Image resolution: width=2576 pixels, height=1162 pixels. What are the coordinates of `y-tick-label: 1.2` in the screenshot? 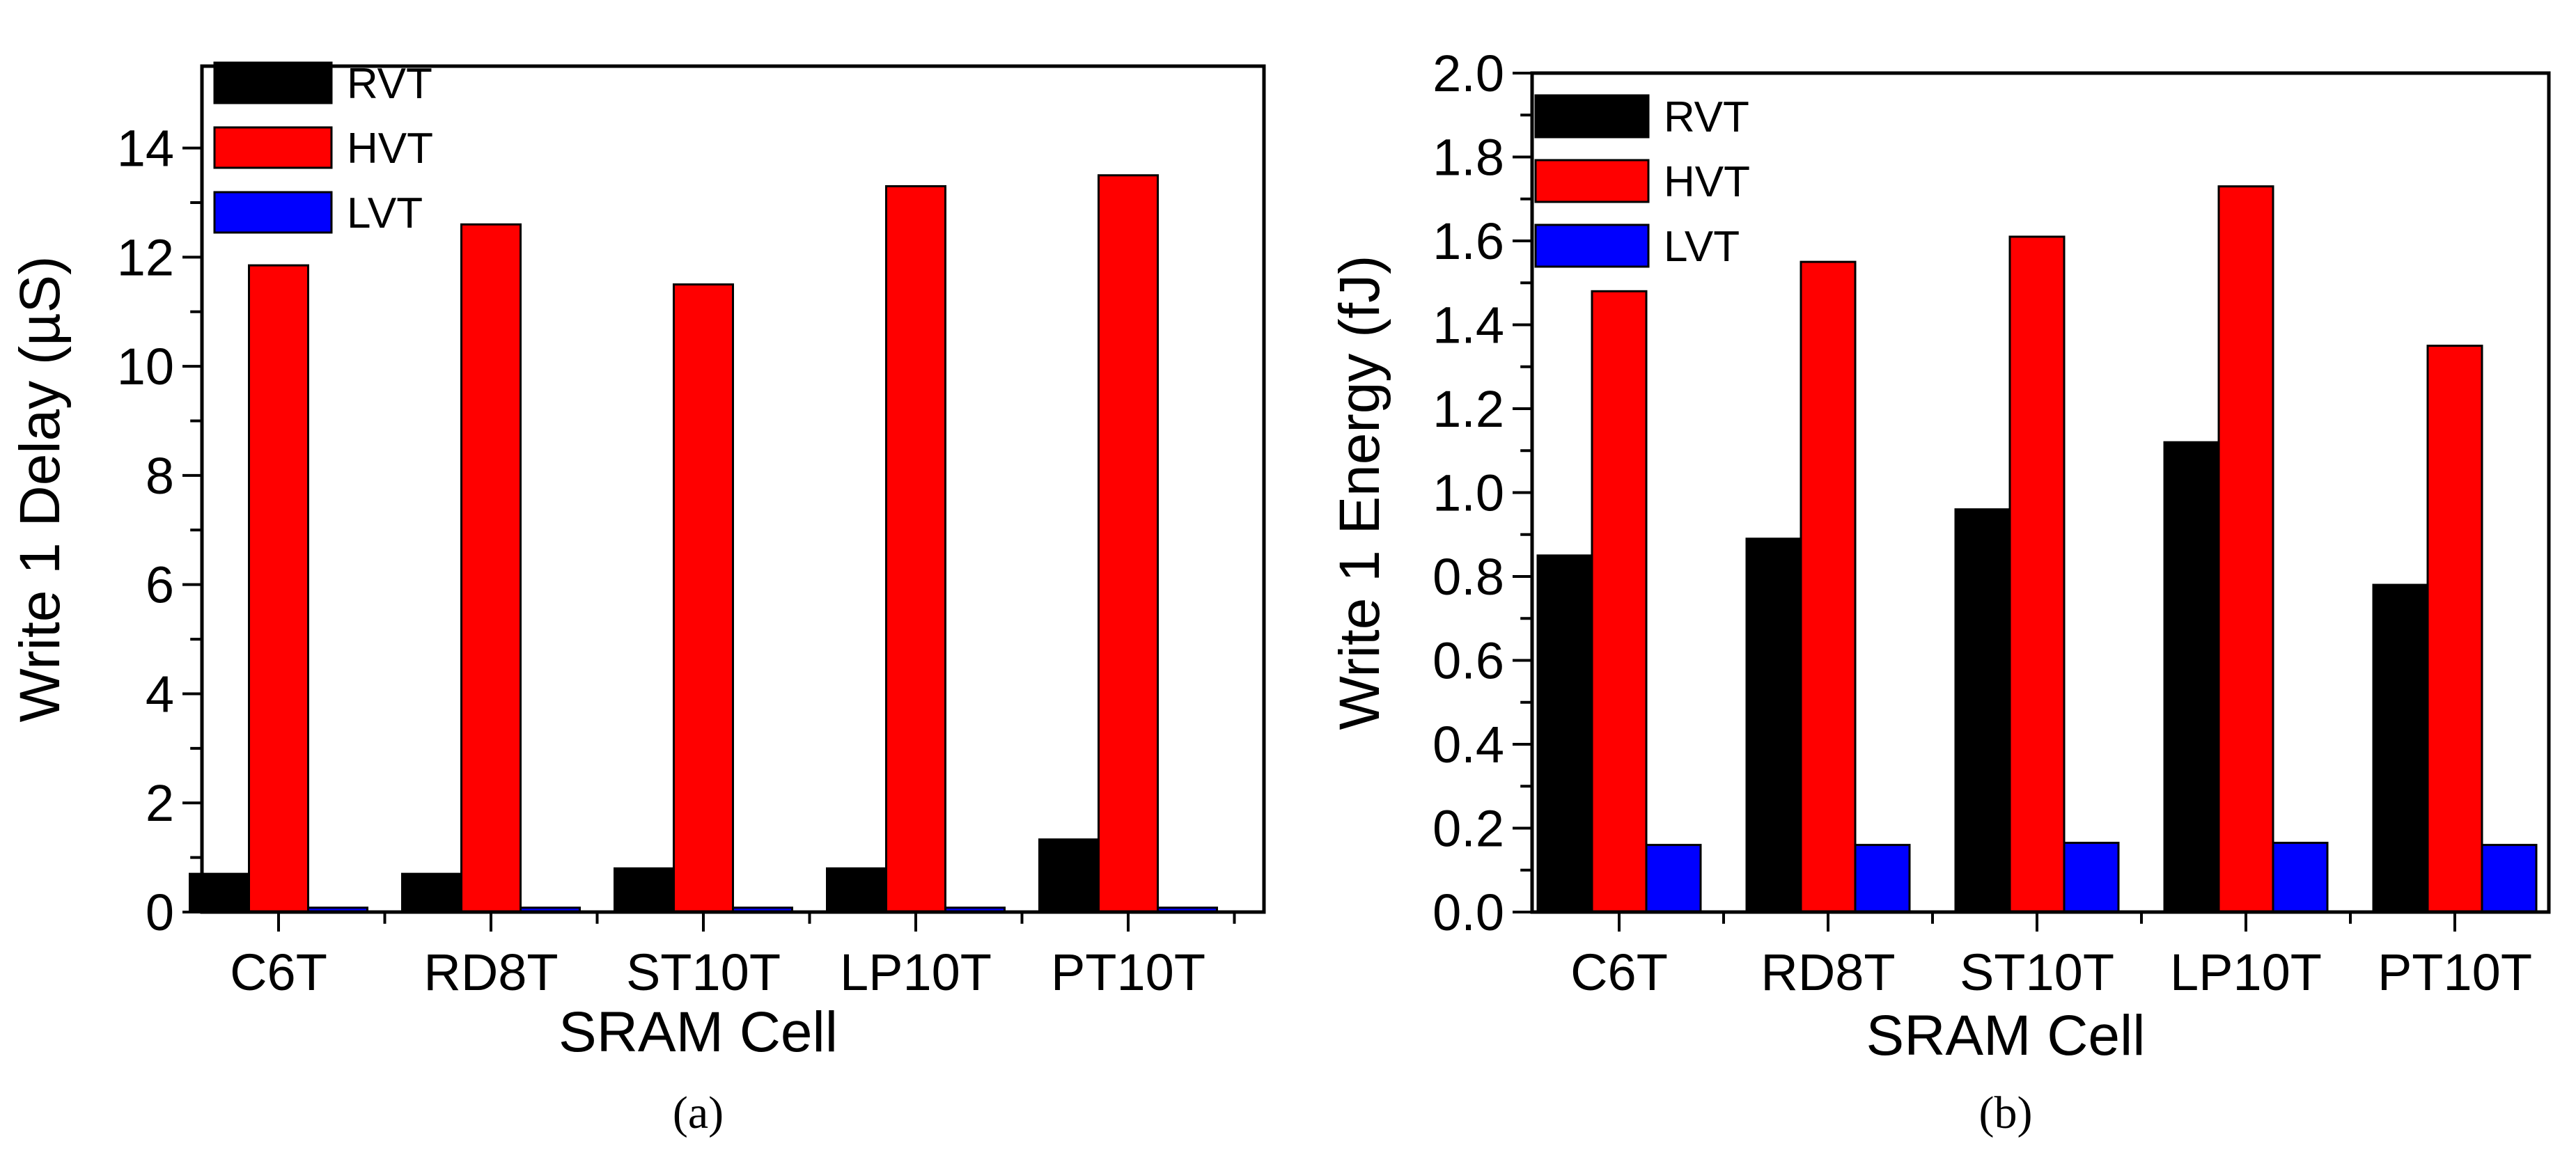 It's located at (1468, 409).